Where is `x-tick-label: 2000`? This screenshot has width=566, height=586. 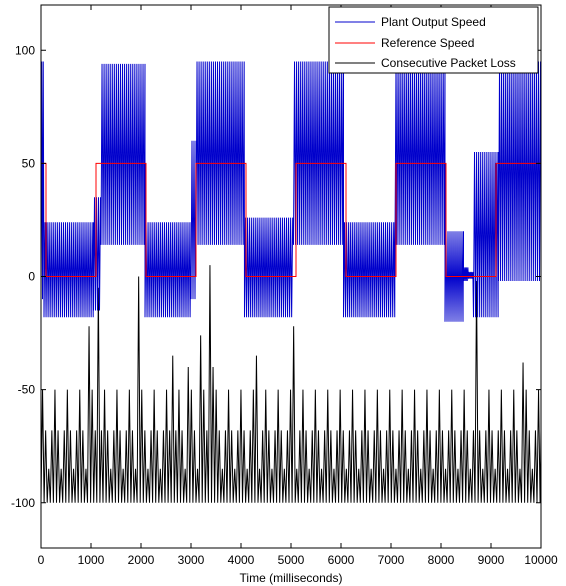
x-tick-label: 2000 is located at coordinates (141, 560).